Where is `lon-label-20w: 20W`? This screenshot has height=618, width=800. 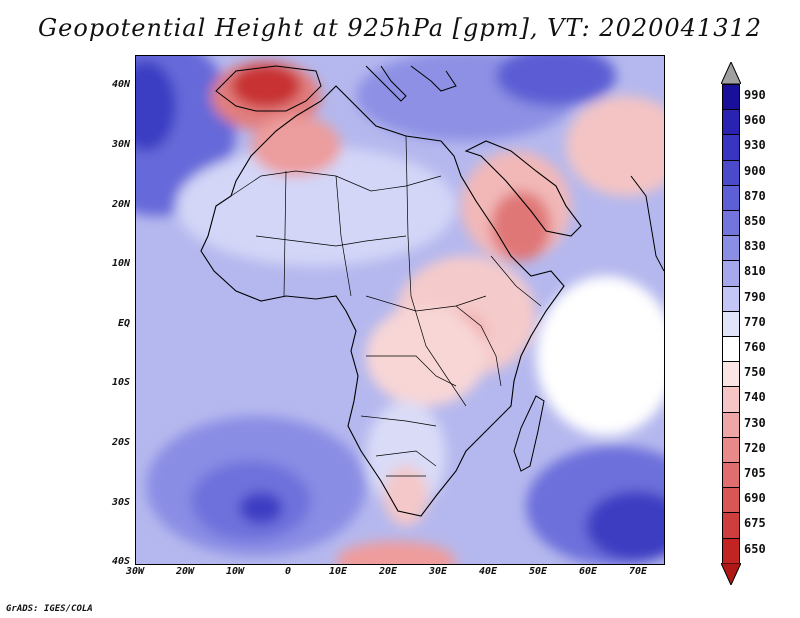 lon-label-20w: 20W is located at coordinates (185, 571).